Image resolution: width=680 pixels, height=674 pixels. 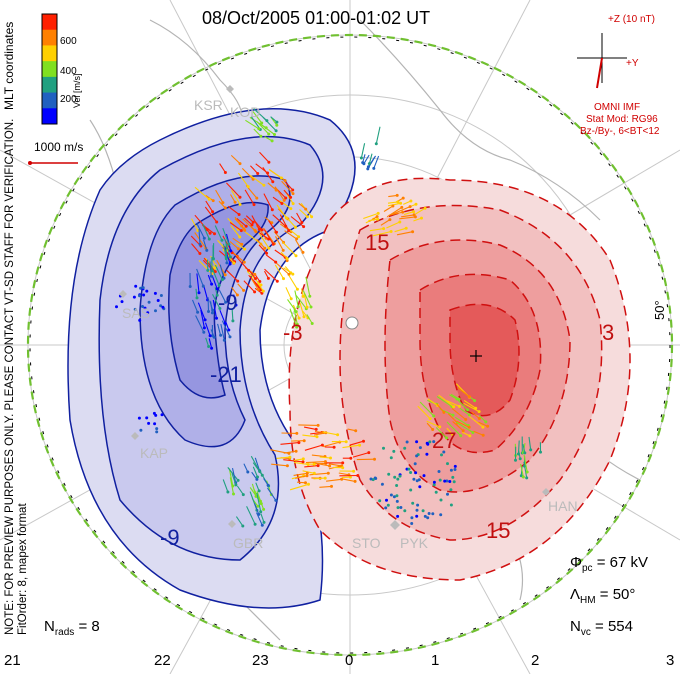 I want to click on cross-polar-potential: Φpc = 67 kV, so click(x=609, y=564).